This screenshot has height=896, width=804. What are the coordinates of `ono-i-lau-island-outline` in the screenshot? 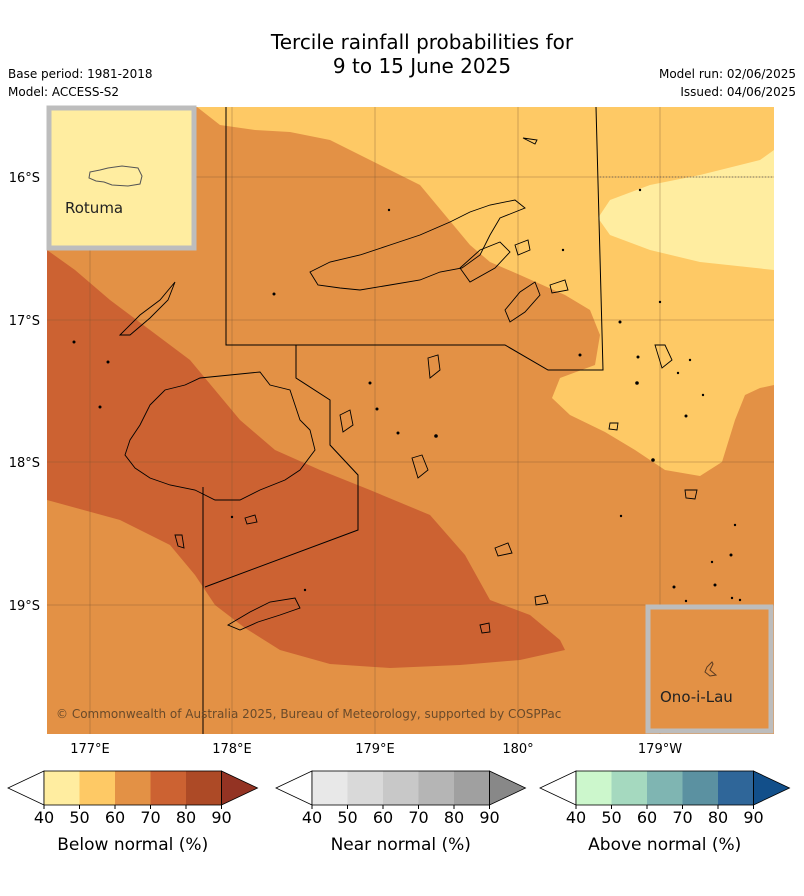 It's located at (711, 669).